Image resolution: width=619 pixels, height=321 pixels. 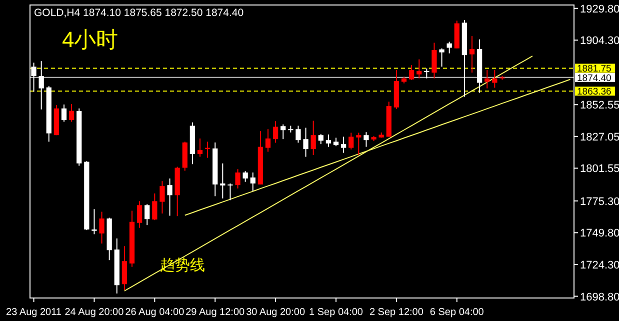 I want to click on y-tick-label: 1904.30, so click(x=599, y=41).